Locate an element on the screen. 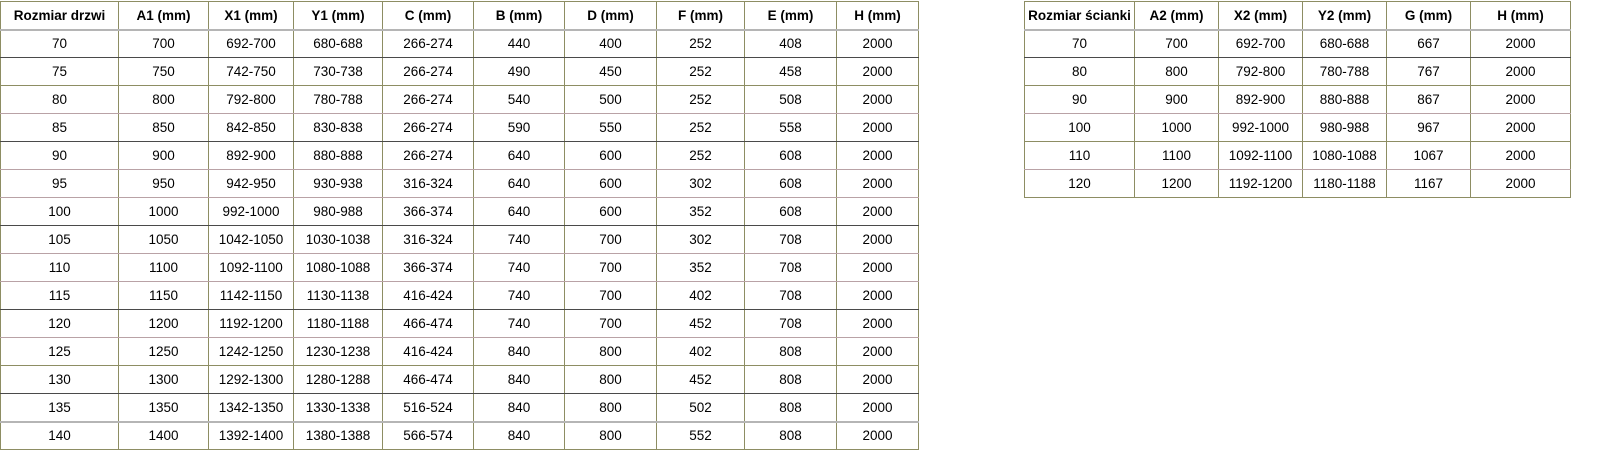 This screenshot has height=459, width=1600. wall-cell-r4-c4: 1067 is located at coordinates (1428, 155).